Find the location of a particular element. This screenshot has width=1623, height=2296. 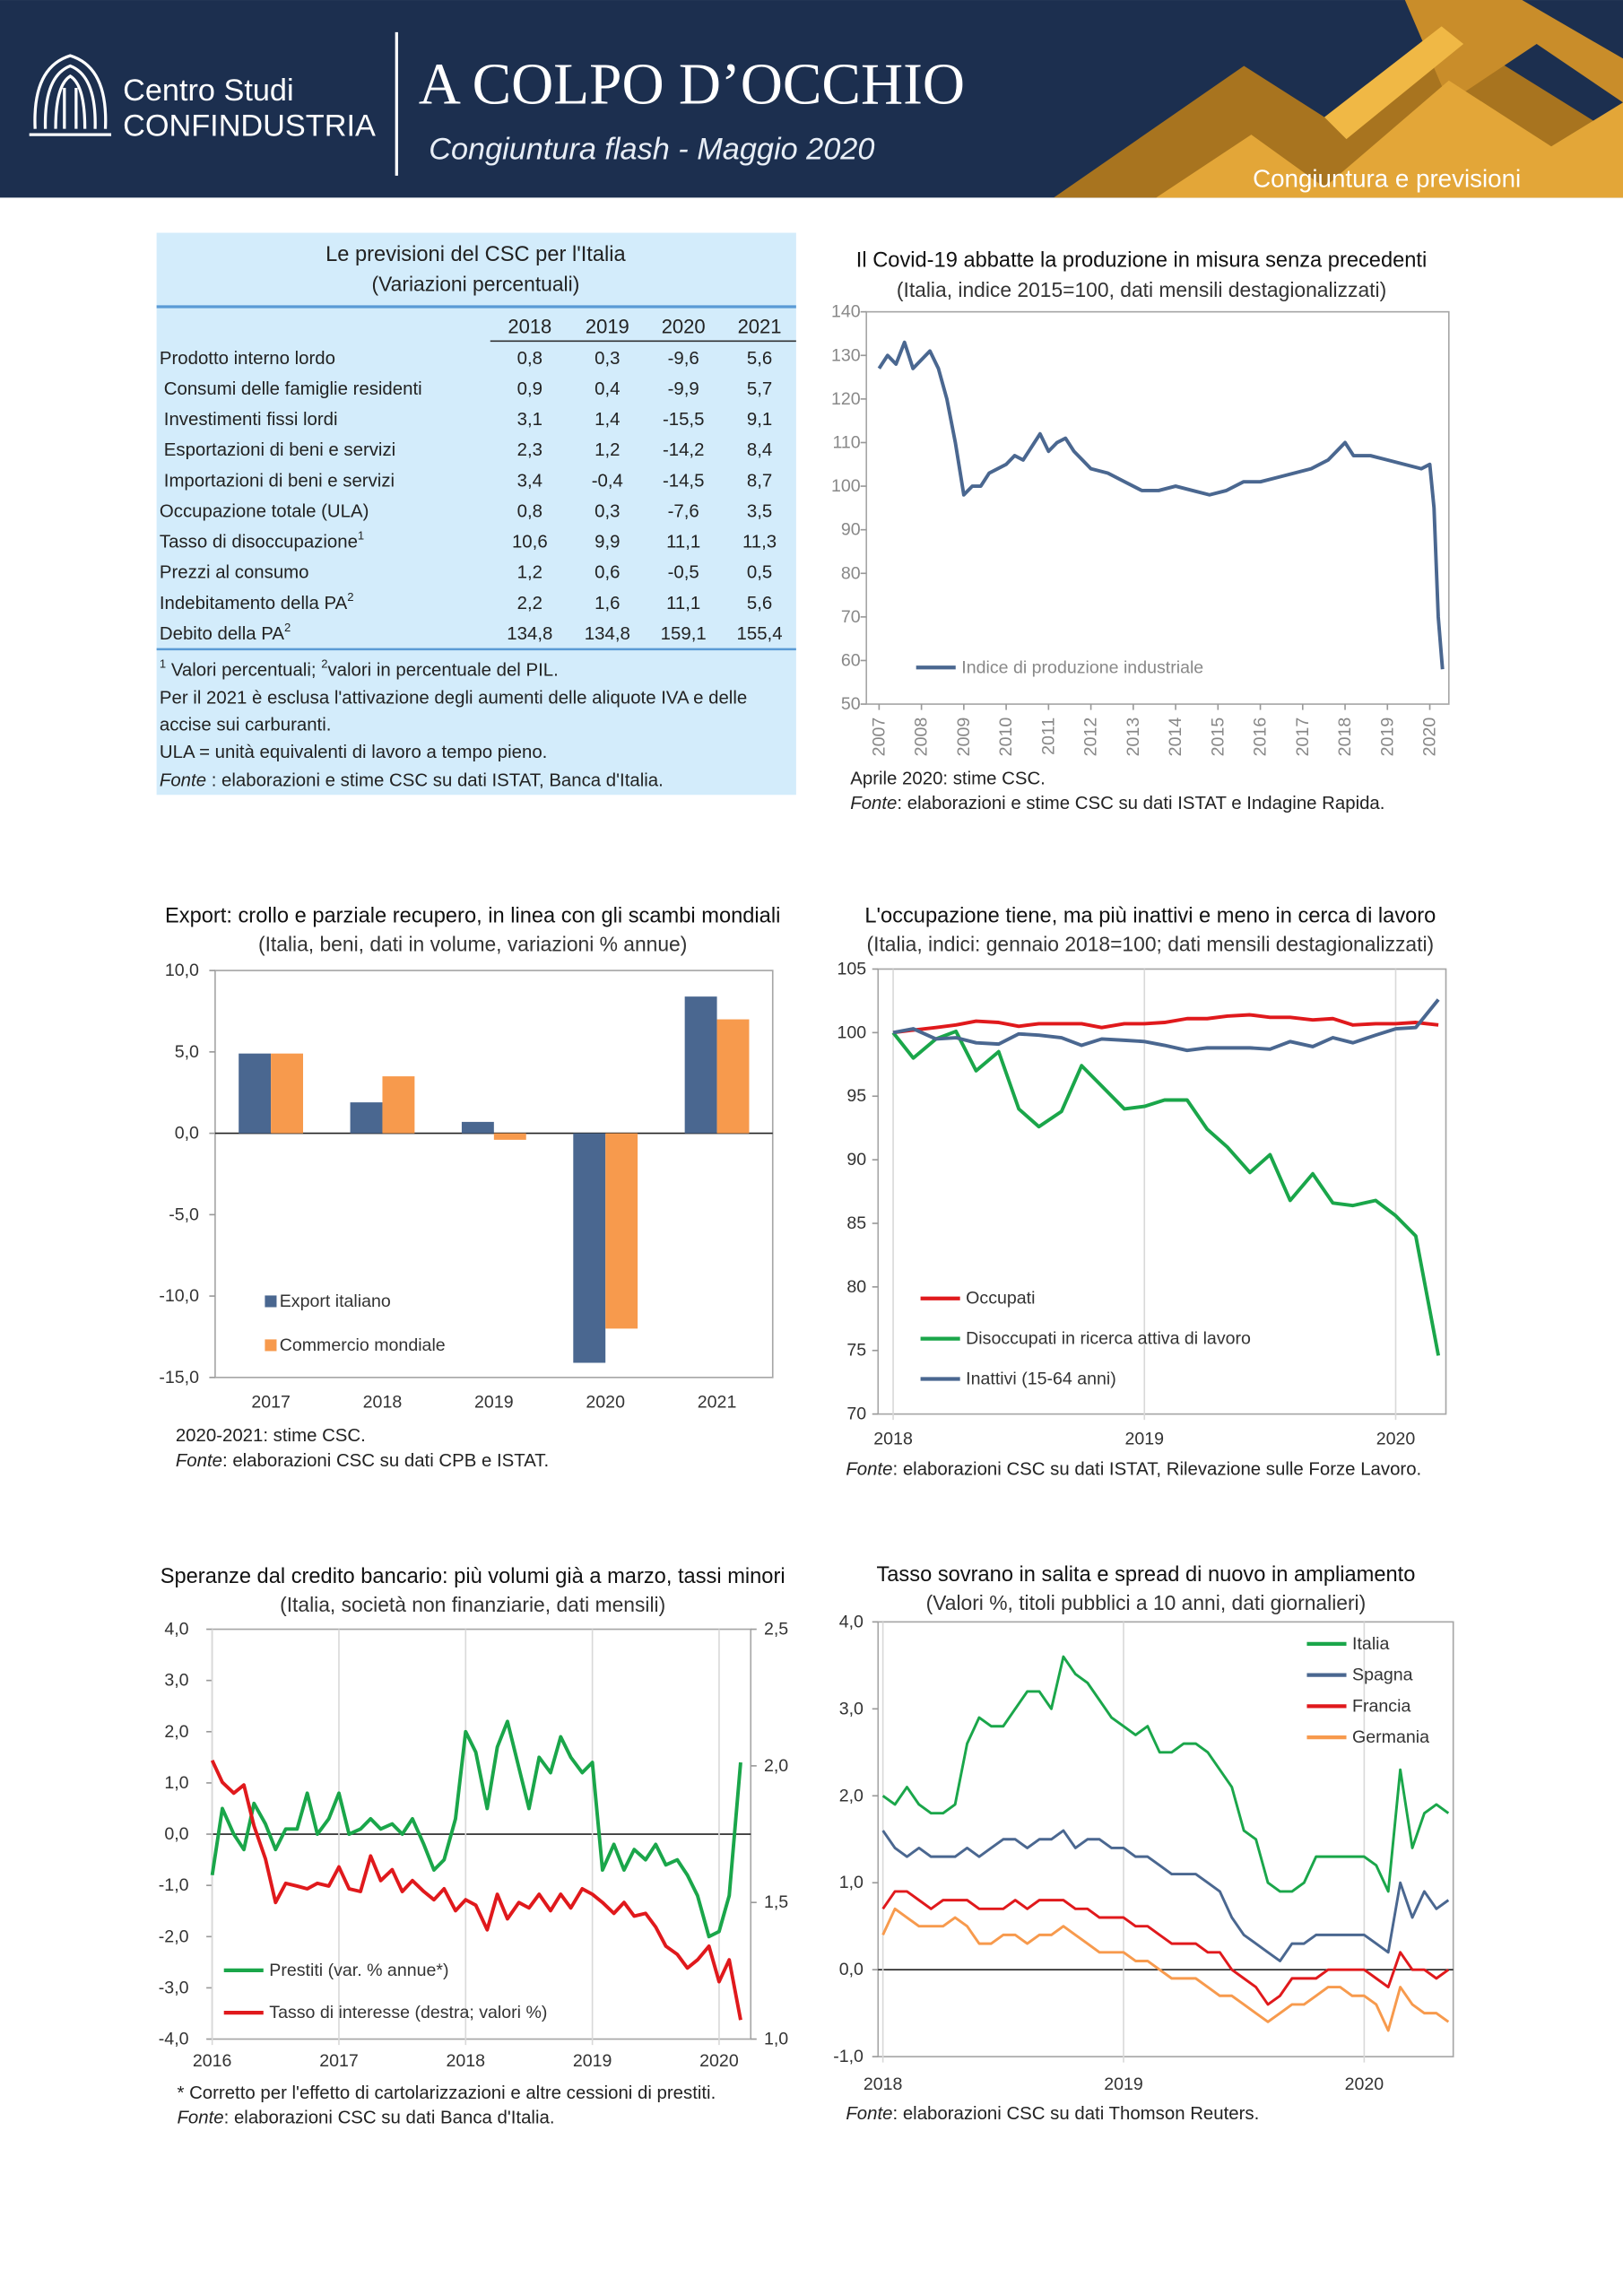

cell: -9,6 is located at coordinates (683, 359).